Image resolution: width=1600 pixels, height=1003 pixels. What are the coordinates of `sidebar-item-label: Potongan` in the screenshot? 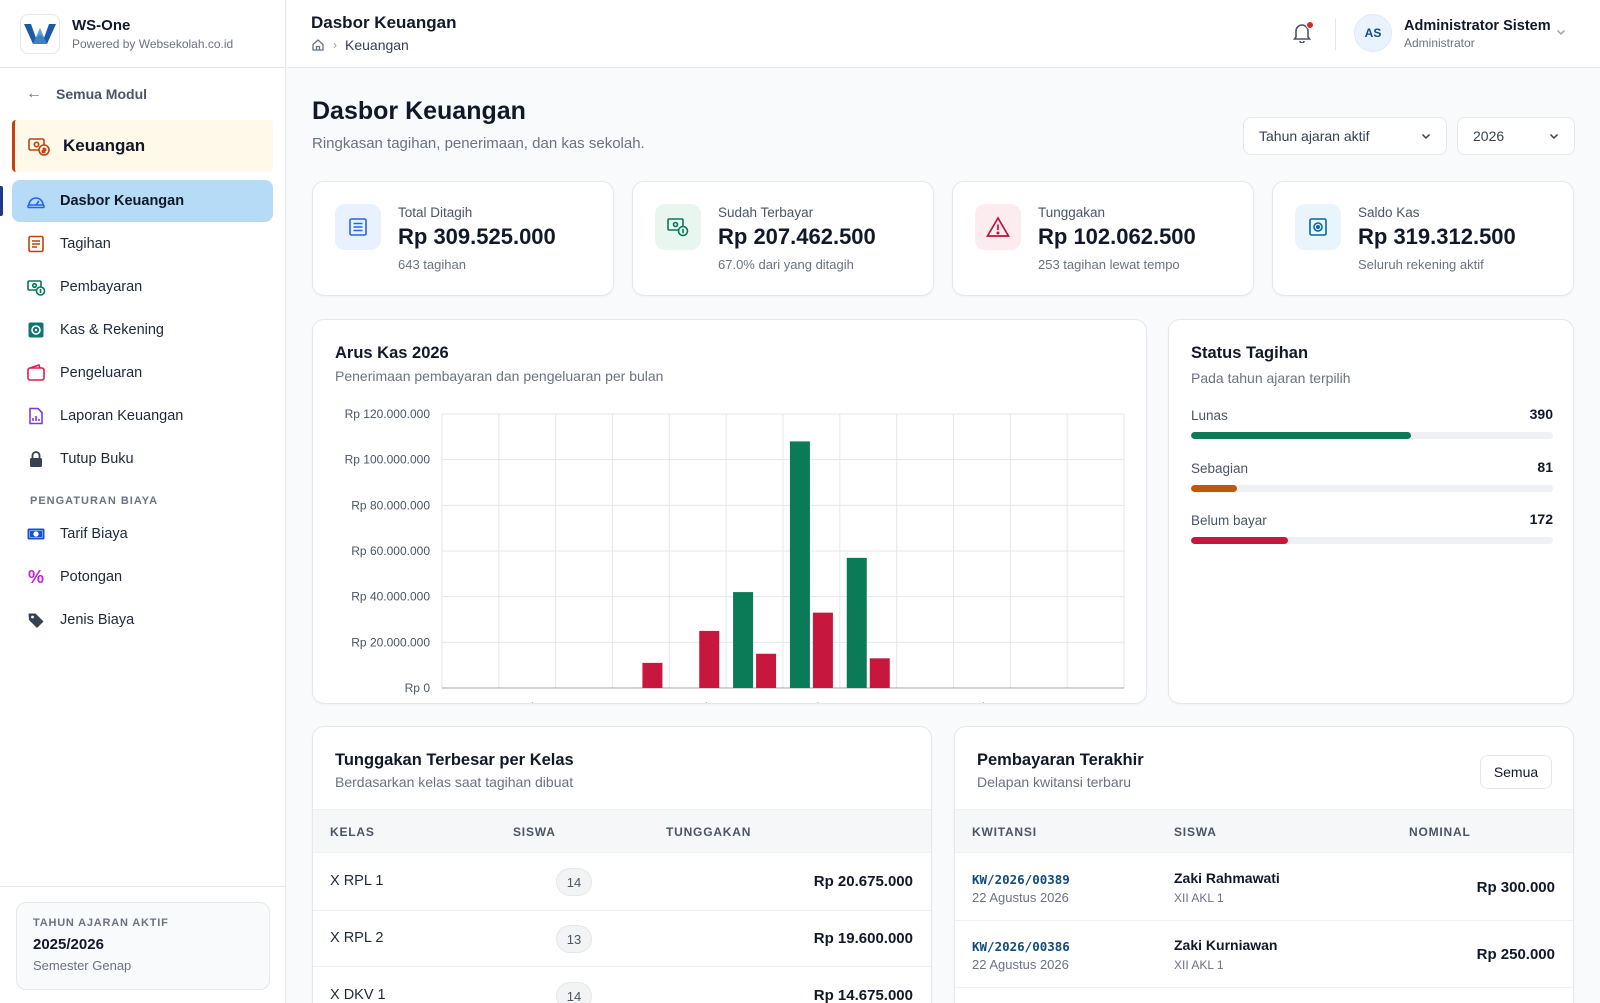 It's located at (91, 577).